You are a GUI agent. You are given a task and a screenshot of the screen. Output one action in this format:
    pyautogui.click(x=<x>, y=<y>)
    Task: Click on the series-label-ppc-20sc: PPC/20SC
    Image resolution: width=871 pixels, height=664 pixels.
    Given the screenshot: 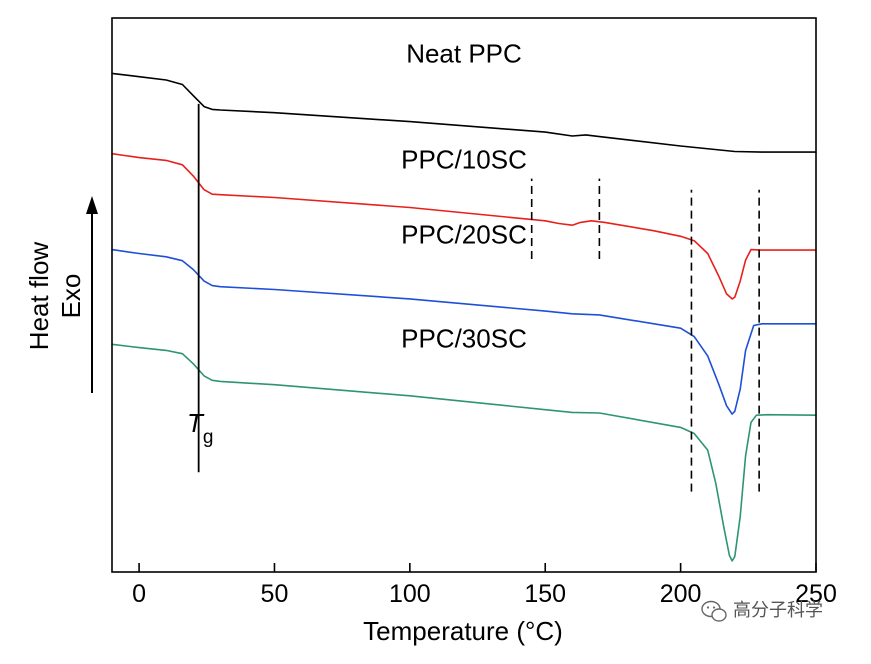 What is the action you would take?
    pyautogui.click(x=464, y=234)
    